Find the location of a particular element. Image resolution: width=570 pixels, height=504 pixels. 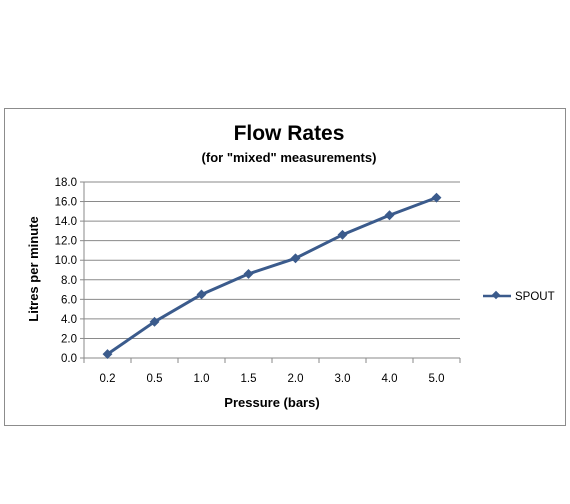

y-tick-label-3: 6.0 is located at coordinates (69, 300).